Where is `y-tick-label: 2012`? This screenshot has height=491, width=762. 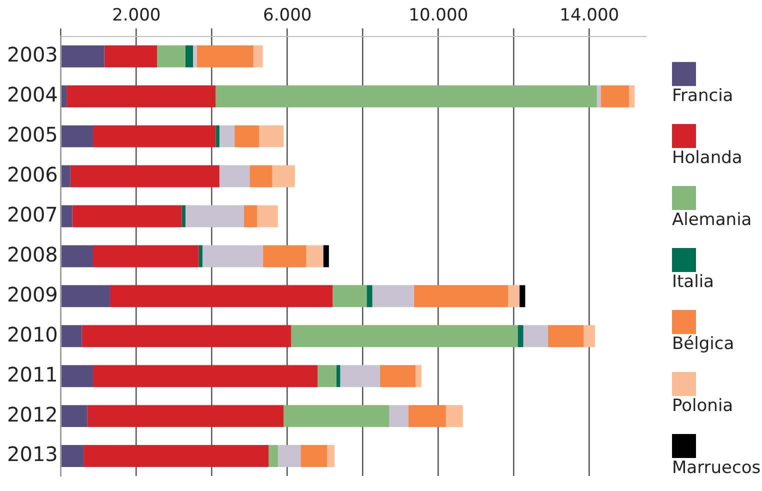 y-tick-label: 2012 is located at coordinates (32, 414).